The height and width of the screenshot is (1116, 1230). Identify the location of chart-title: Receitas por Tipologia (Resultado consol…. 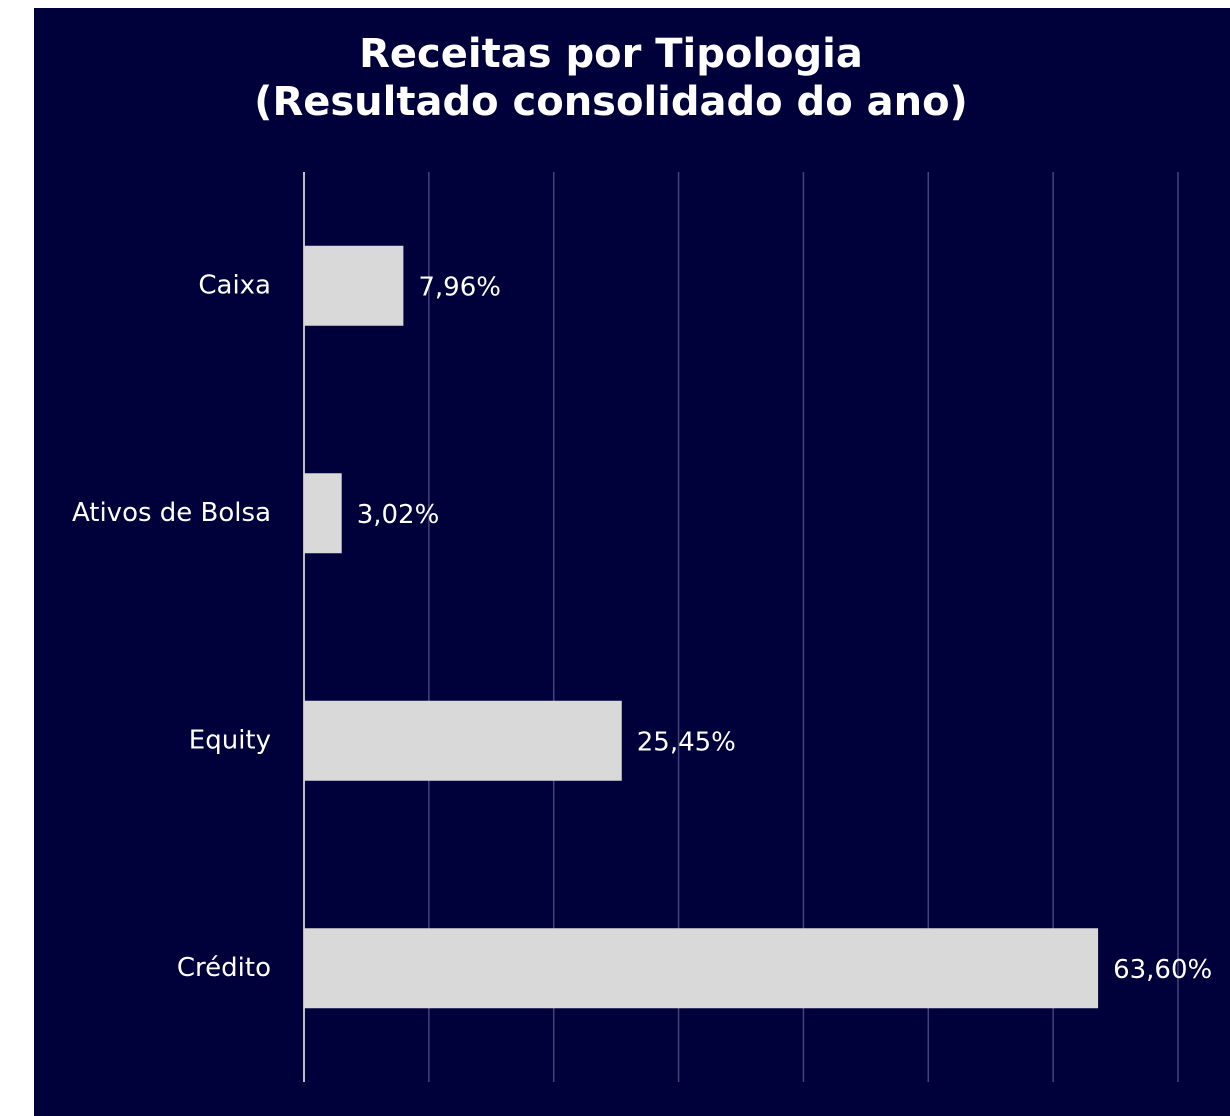
(611, 78).